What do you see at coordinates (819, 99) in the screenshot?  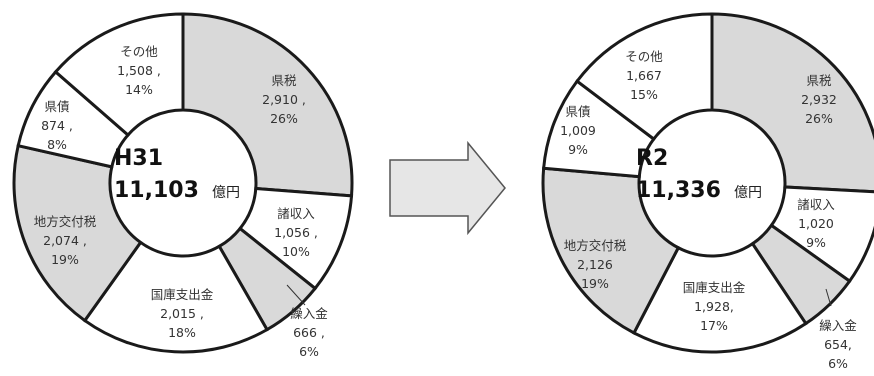 I see `slice-label: 県税 2,932 26%` at bounding box center [819, 99].